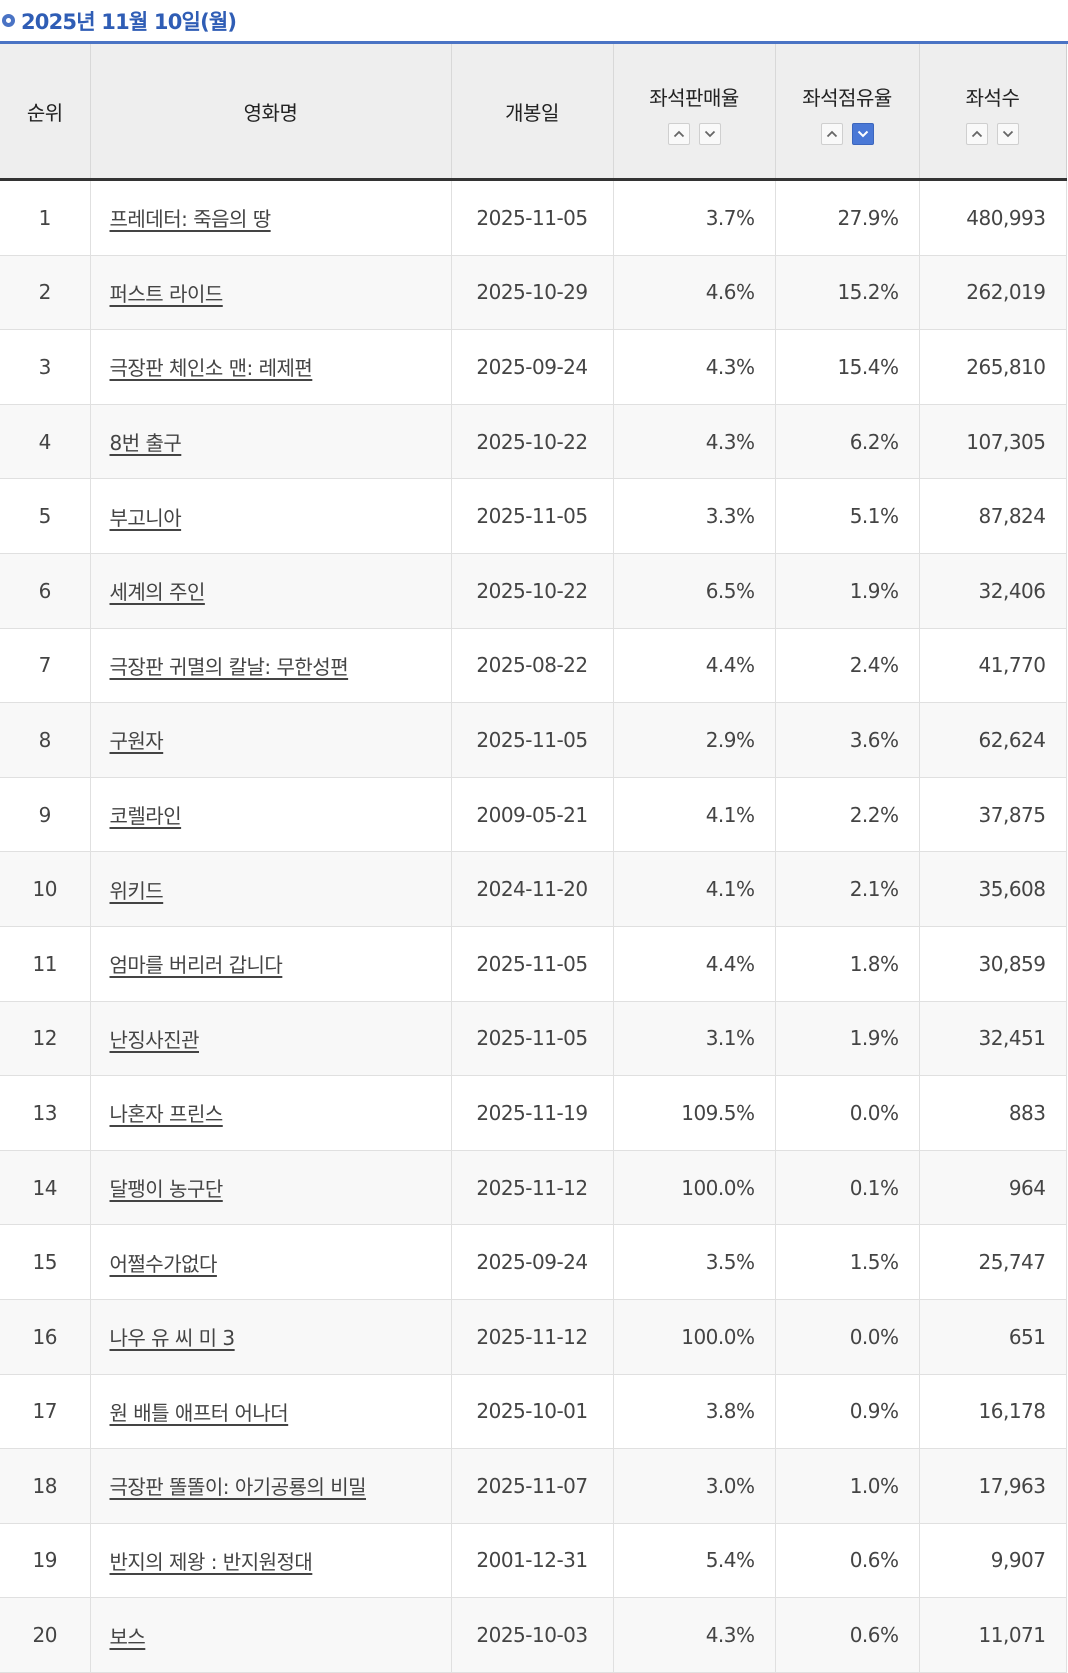 This screenshot has width=1068, height=1673. Describe the element at coordinates (196, 965) in the screenshot. I see `movie-title-link: 엄마를 버리러 갑니다` at that location.